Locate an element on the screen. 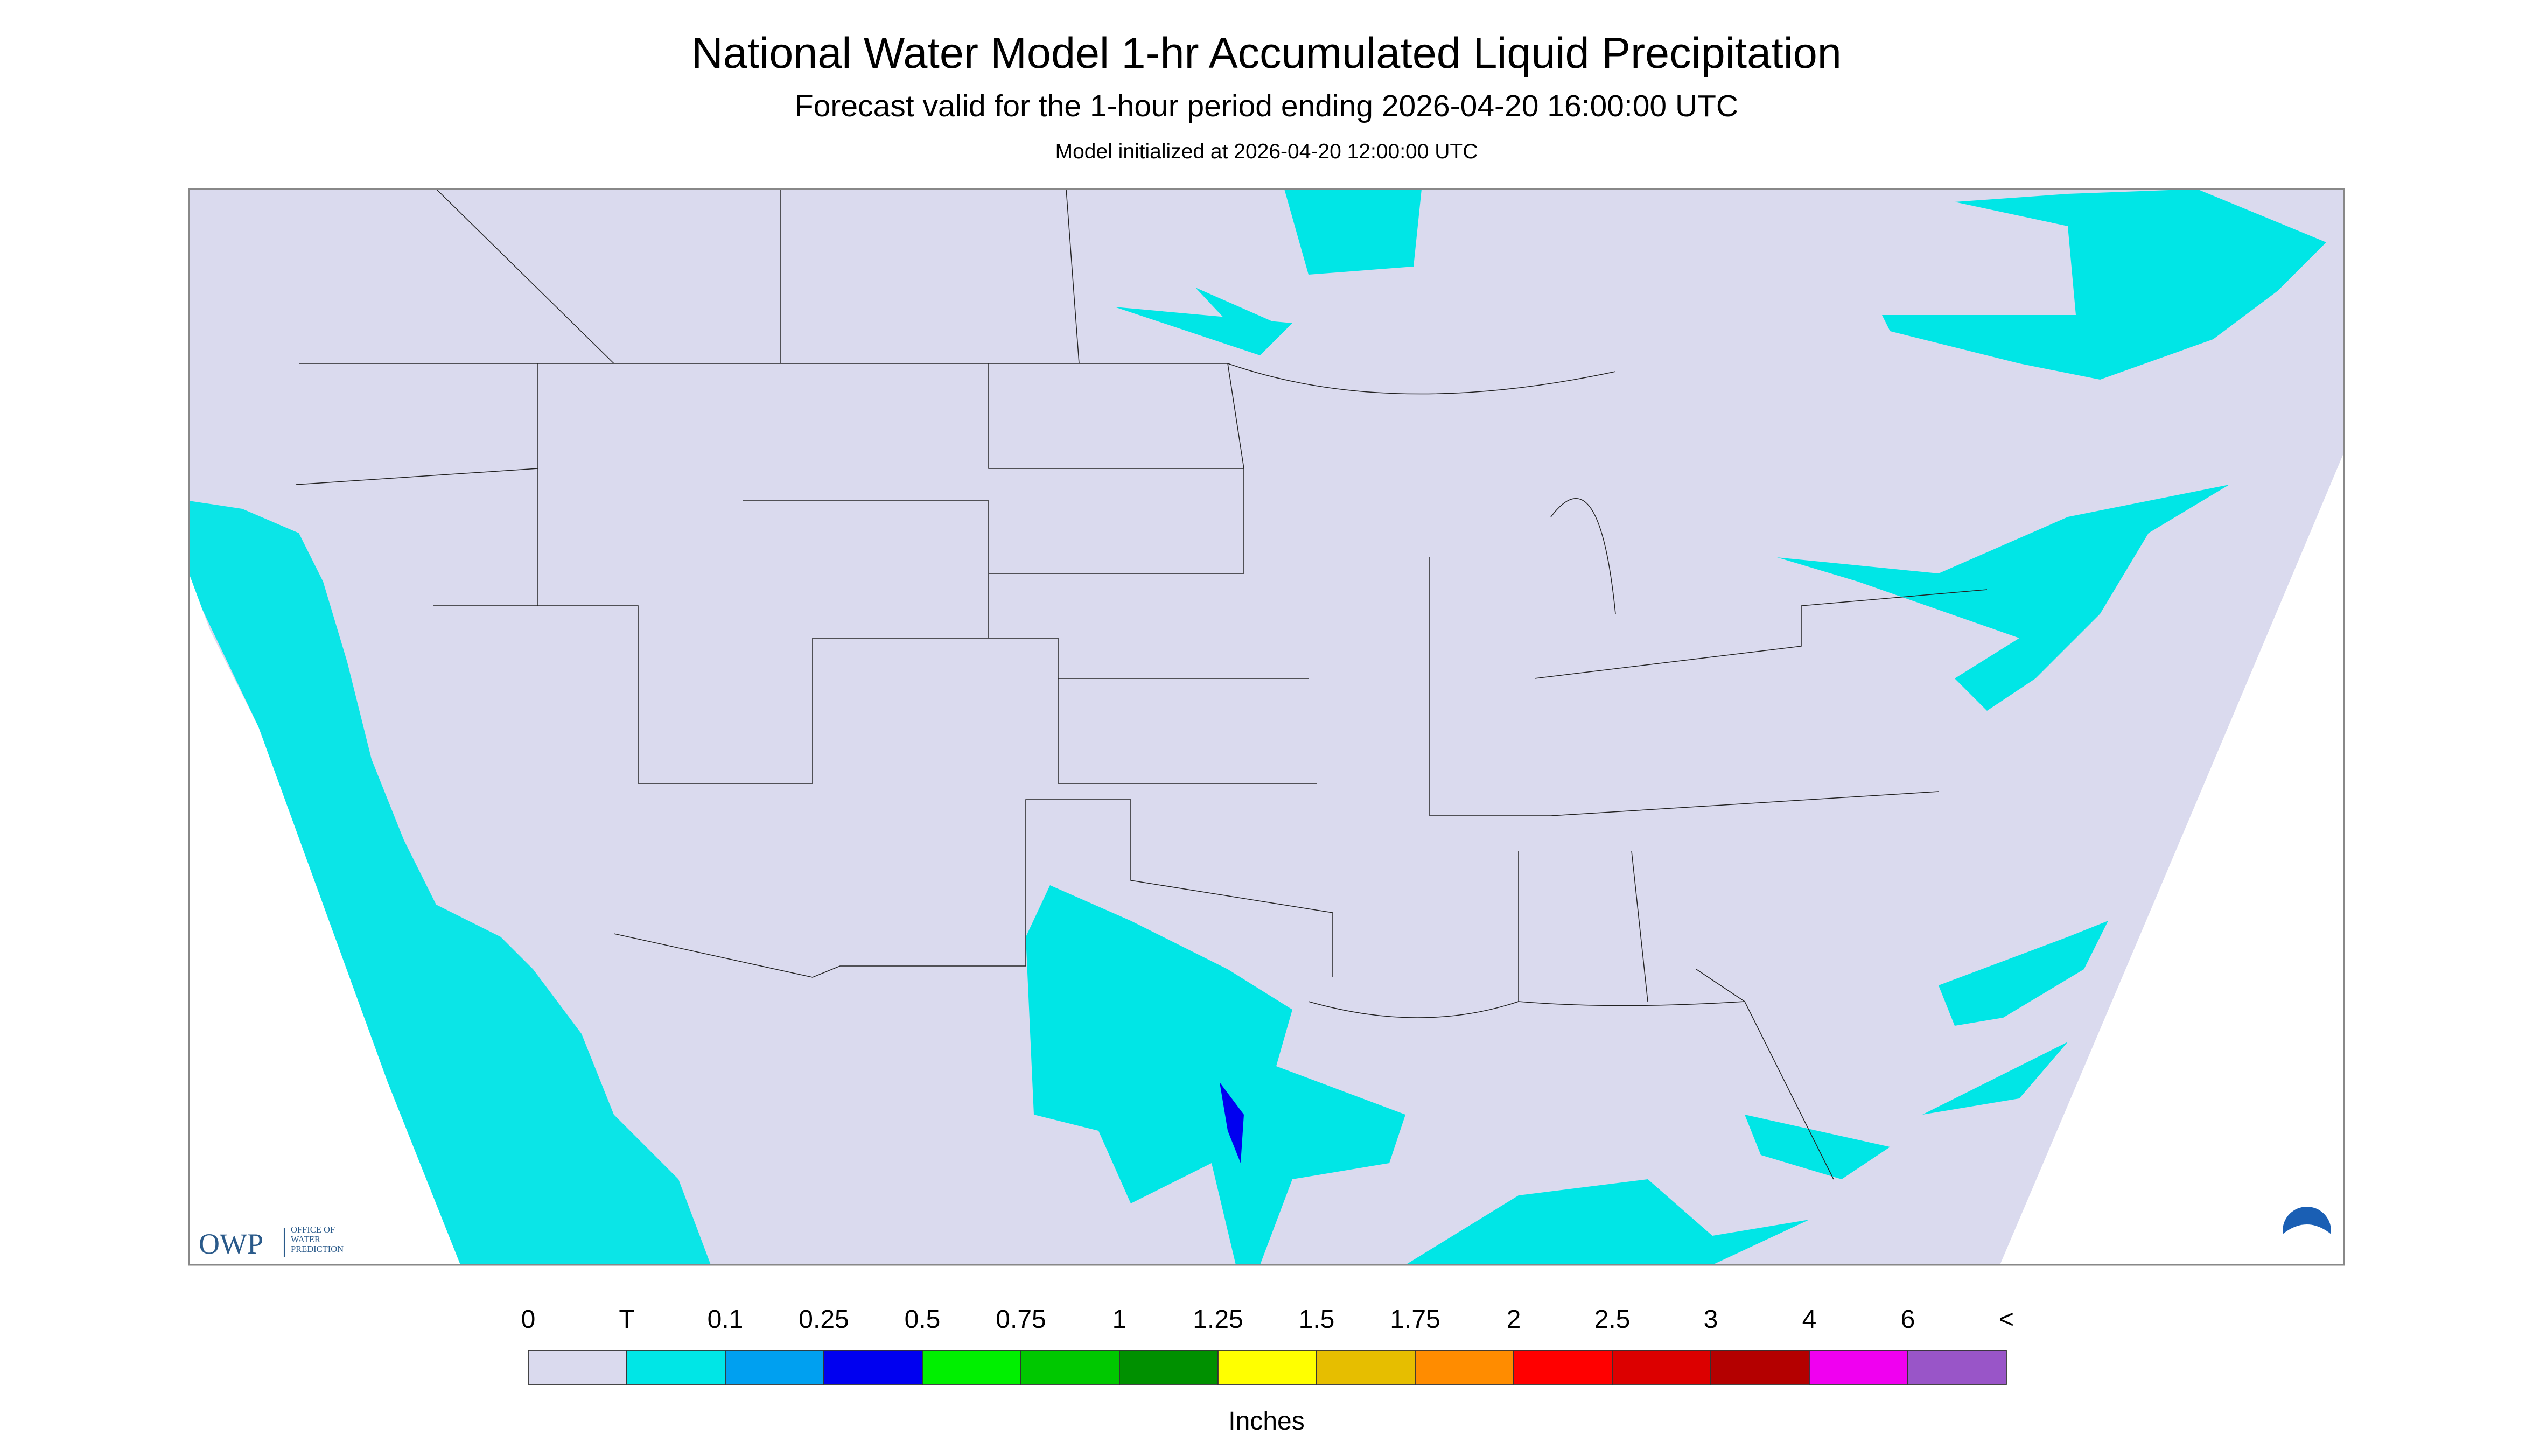 This screenshot has width=2533, height=1456. logo-mark: OWP is located at coordinates (231, 1244).